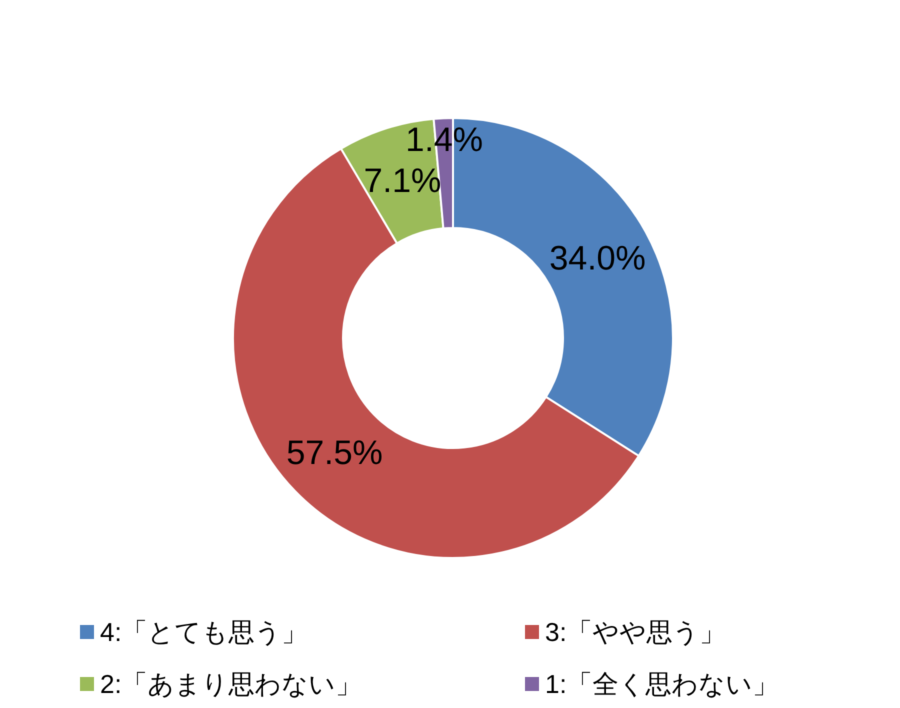 This screenshot has height=708, width=900. What do you see at coordinates (204, 632) in the screenshot?
I see `legend-label: 4:「とても思う」` at bounding box center [204, 632].